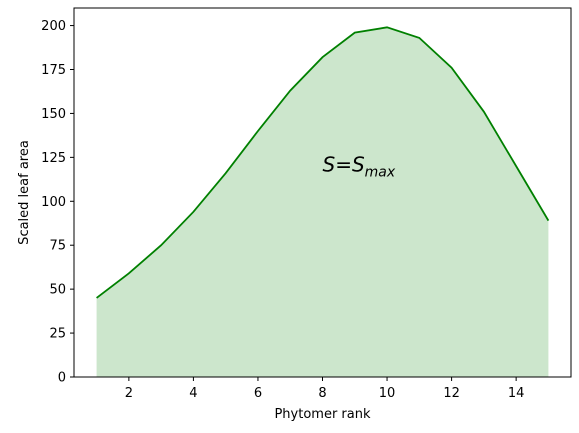  What do you see at coordinates (516, 393) in the screenshot?
I see `x-tick-label: 14` at bounding box center [516, 393].